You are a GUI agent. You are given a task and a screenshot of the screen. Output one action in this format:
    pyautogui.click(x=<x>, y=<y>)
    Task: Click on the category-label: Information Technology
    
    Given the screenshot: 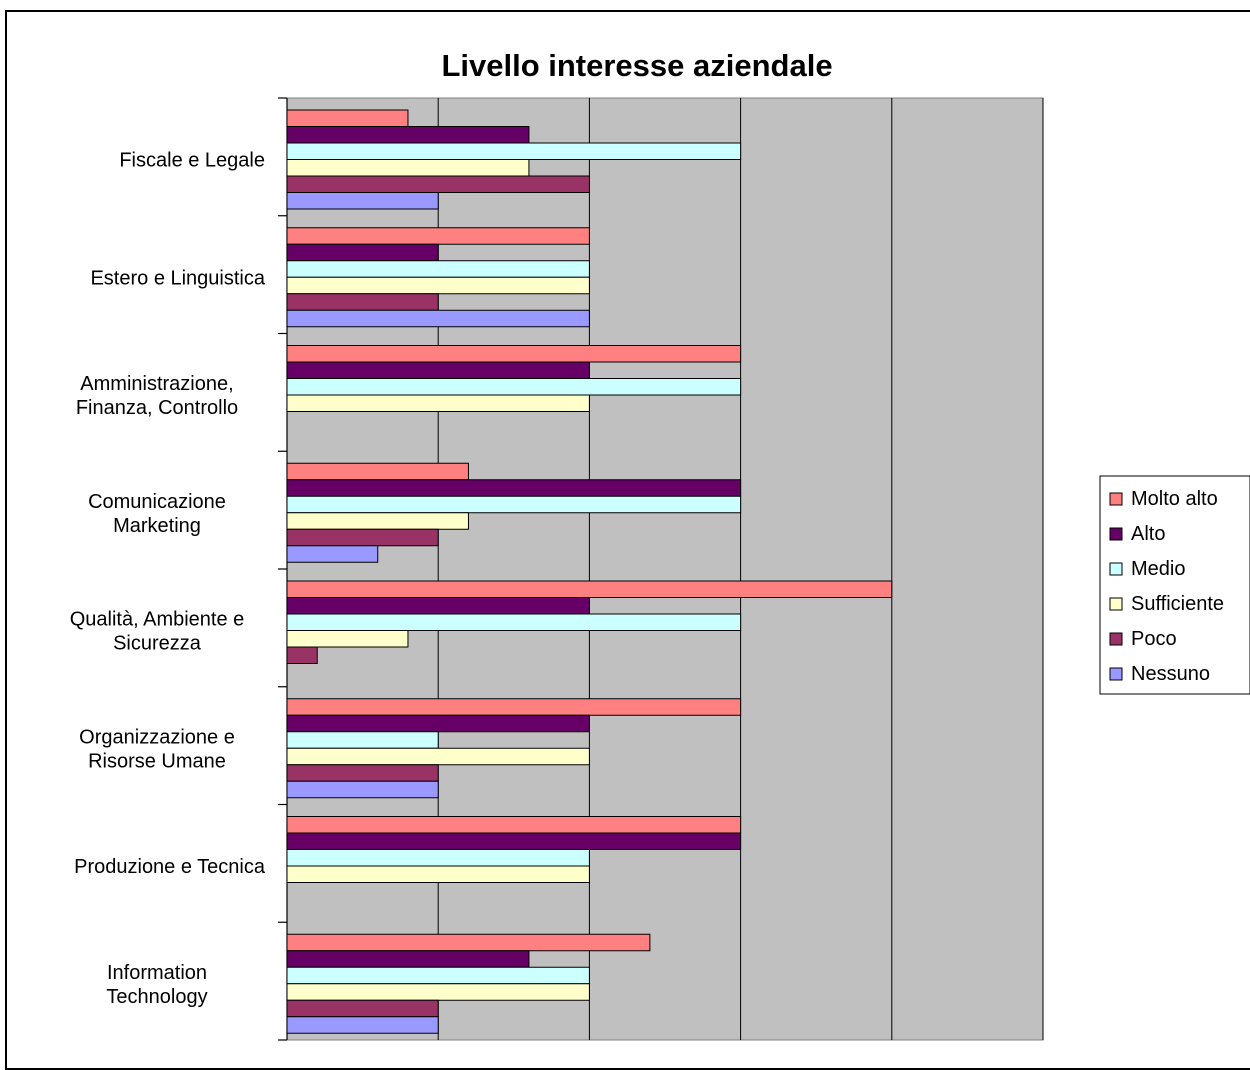 What is the action you would take?
    pyautogui.click(x=156, y=985)
    